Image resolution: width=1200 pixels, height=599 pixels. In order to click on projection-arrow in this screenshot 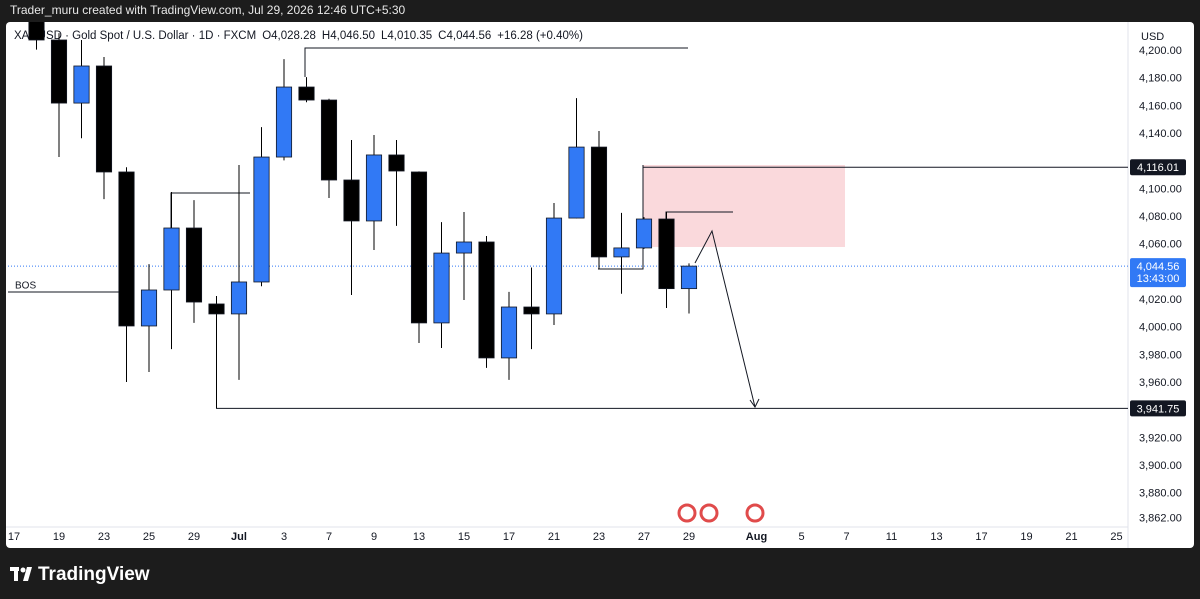, I will do `click(725, 318)`.